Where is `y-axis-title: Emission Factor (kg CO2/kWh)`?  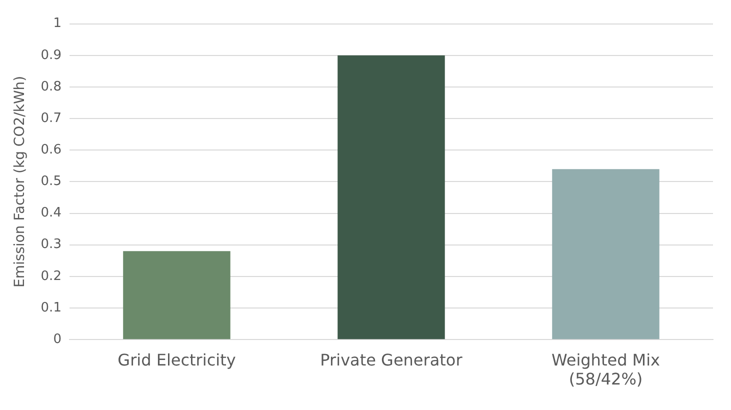
y-axis-title: Emission Factor (kg CO2/kWh) is located at coordinates (20, 182).